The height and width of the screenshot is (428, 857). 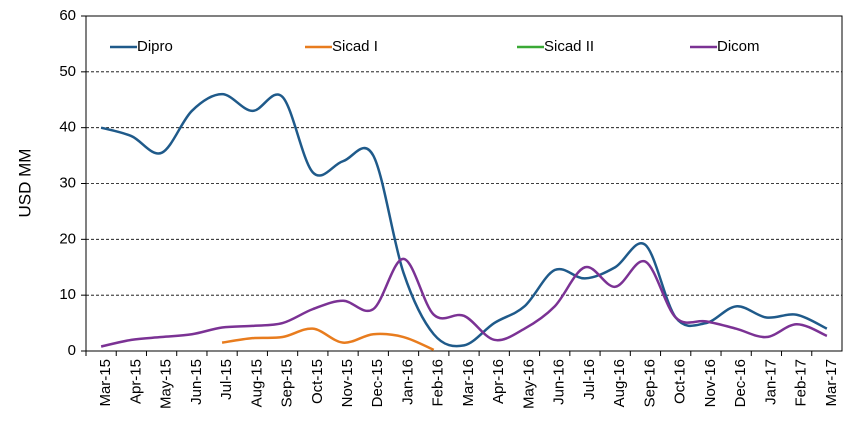 I want to click on legend-label: Dicom, so click(x=738, y=46).